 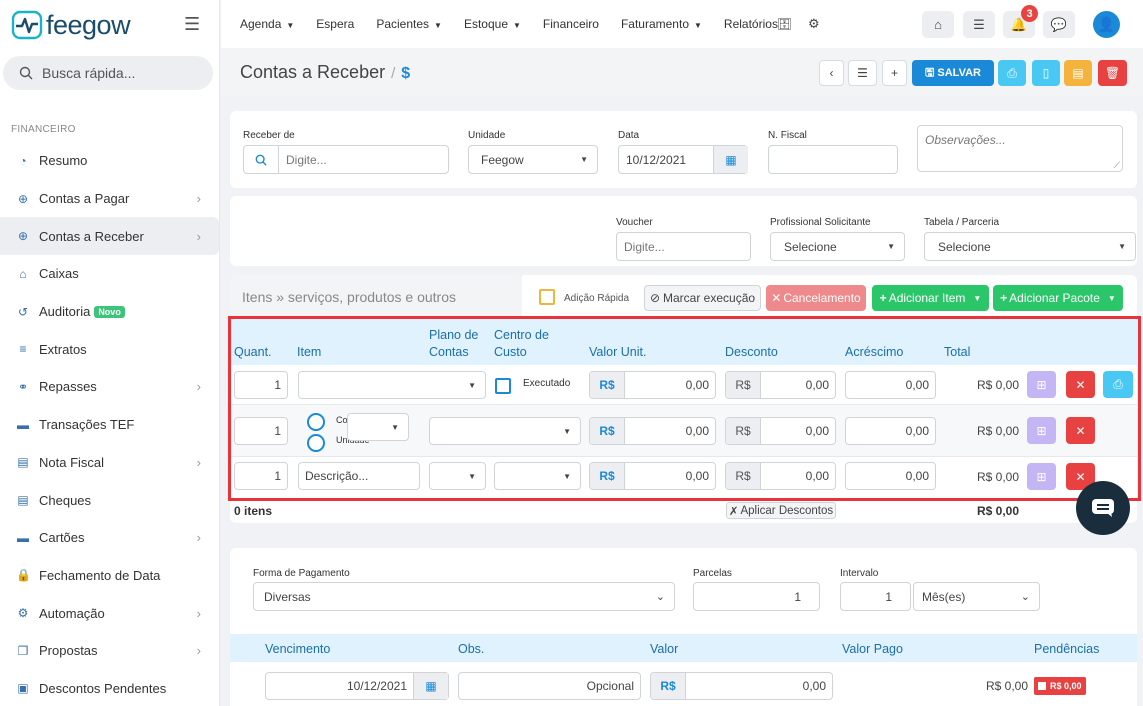 What do you see at coordinates (1103, 508) in the screenshot?
I see `chat-widget-button` at bounding box center [1103, 508].